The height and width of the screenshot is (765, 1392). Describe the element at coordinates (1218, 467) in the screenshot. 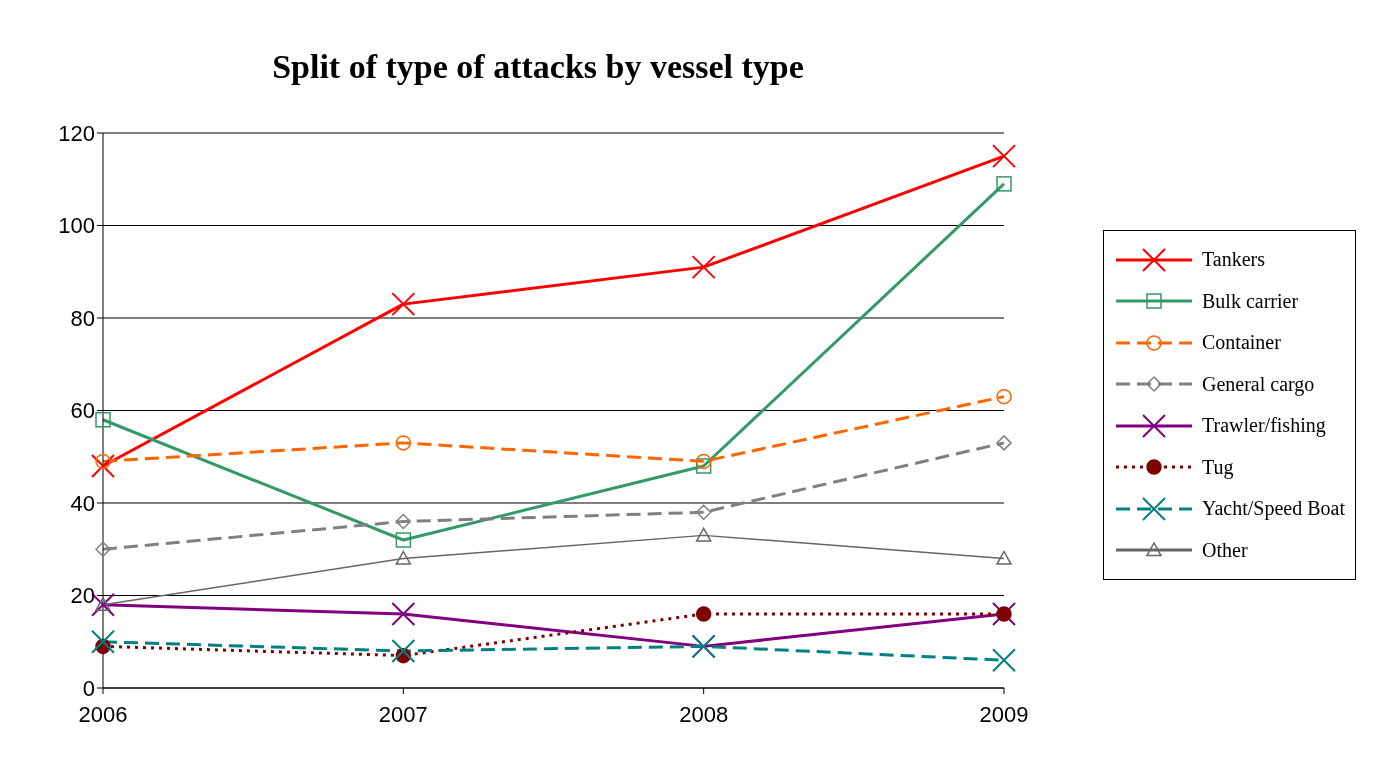

I see `legend-label: Tug` at that location.